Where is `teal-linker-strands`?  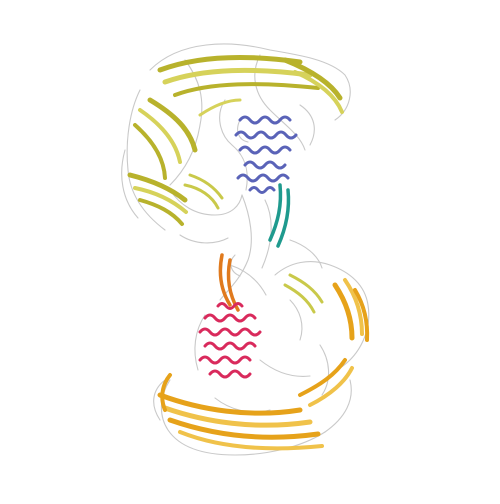 teal-linker-strands is located at coordinates (279, 215).